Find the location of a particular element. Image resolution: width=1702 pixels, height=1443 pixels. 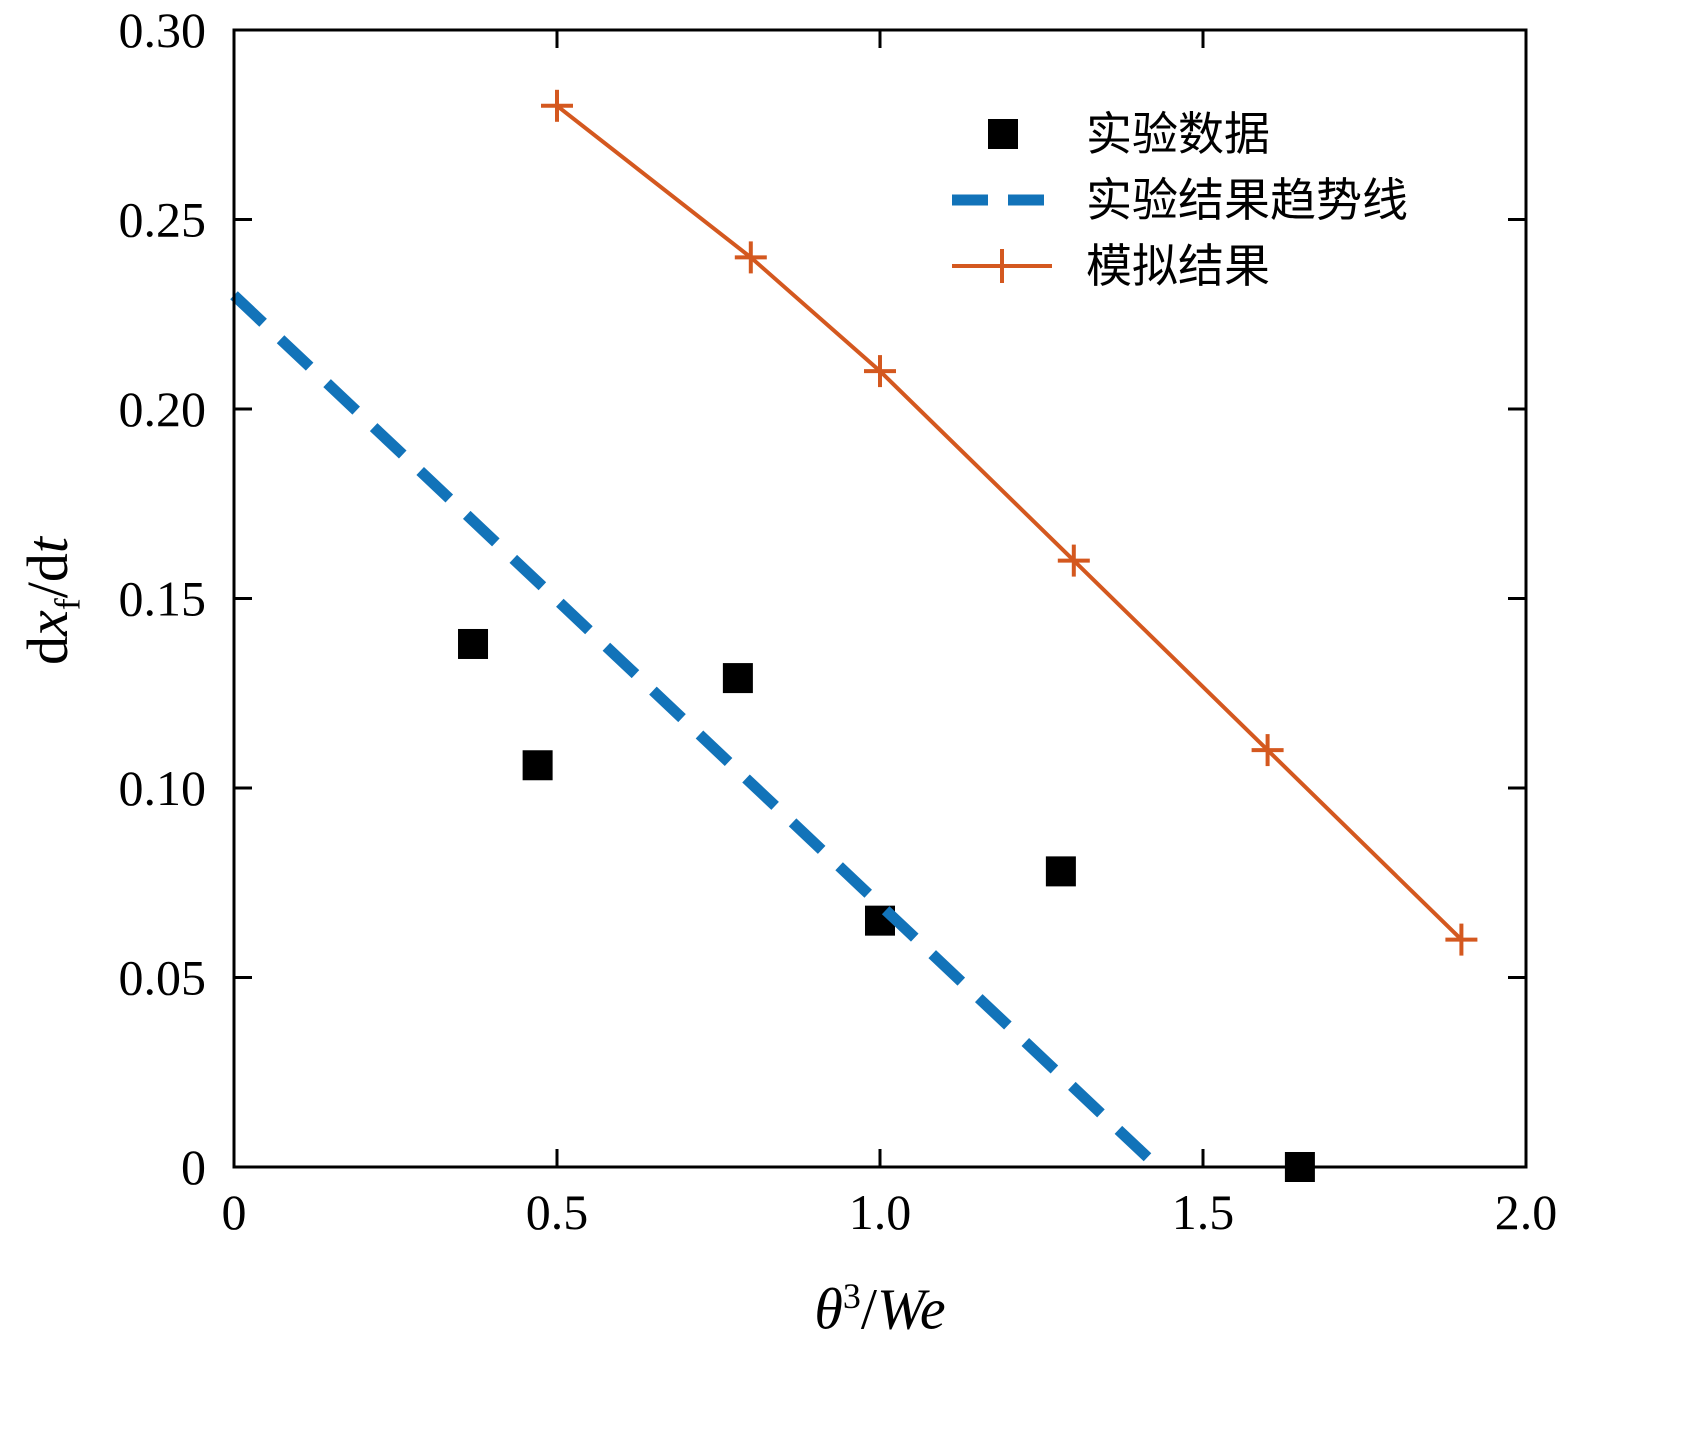

plus-line-icon is located at coordinates (1002, 266).